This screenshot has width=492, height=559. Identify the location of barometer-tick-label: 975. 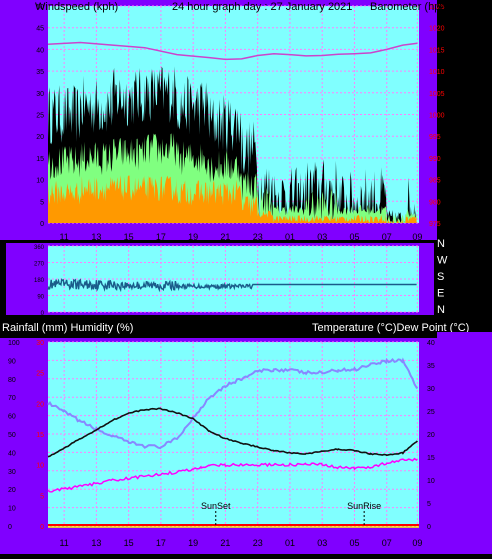
(435, 224).